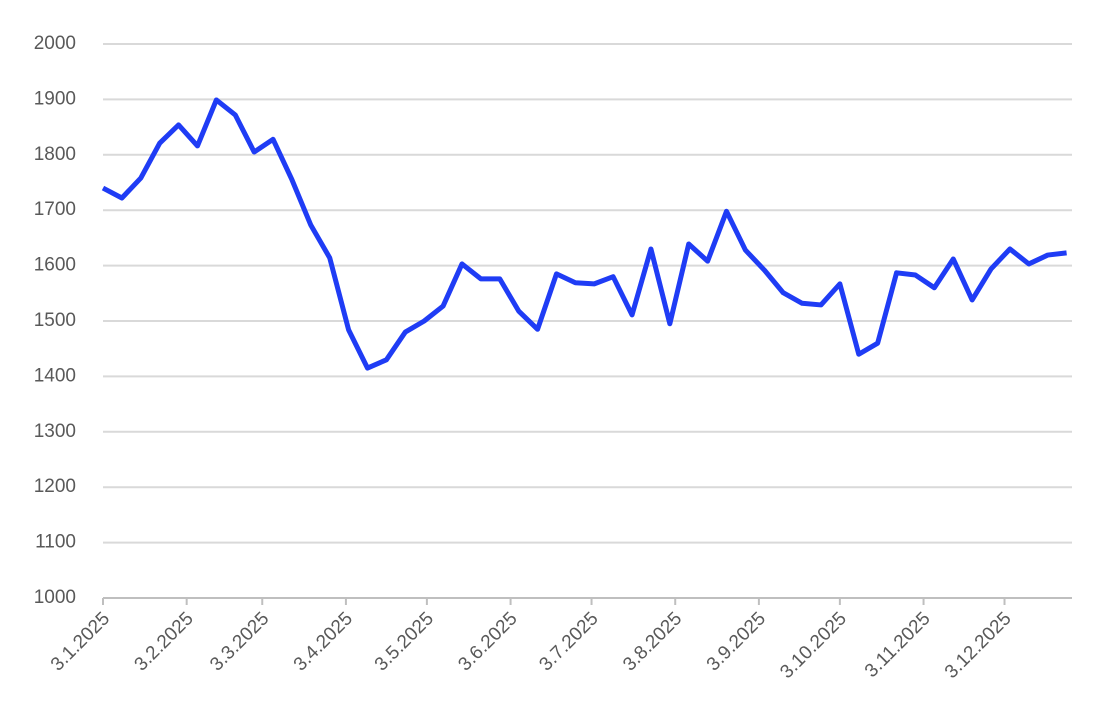  I want to click on x-tick-label: 3.2.2025, so click(164, 641).